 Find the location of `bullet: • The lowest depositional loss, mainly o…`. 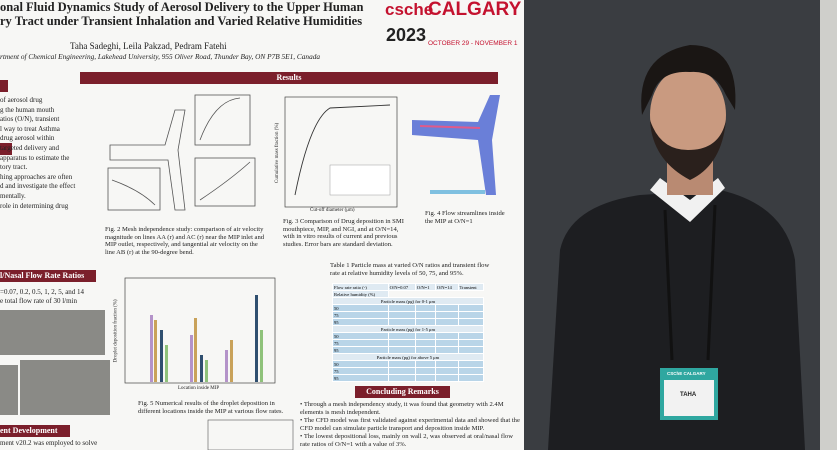

bullet: • The lowest depositional loss, mainly o… is located at coordinates (406, 440).